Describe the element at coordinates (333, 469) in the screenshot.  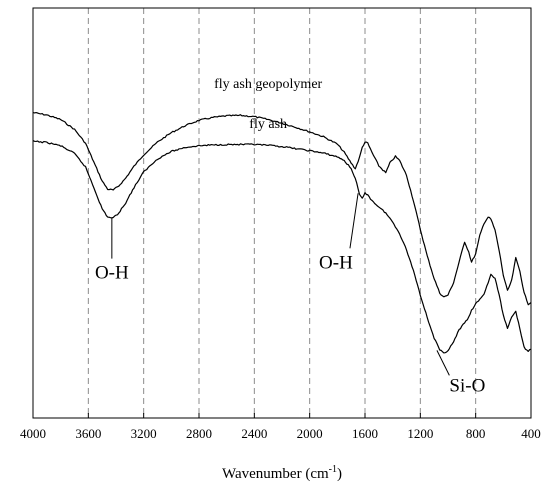
I see `x-axis-label-superscript: -1` at that location.